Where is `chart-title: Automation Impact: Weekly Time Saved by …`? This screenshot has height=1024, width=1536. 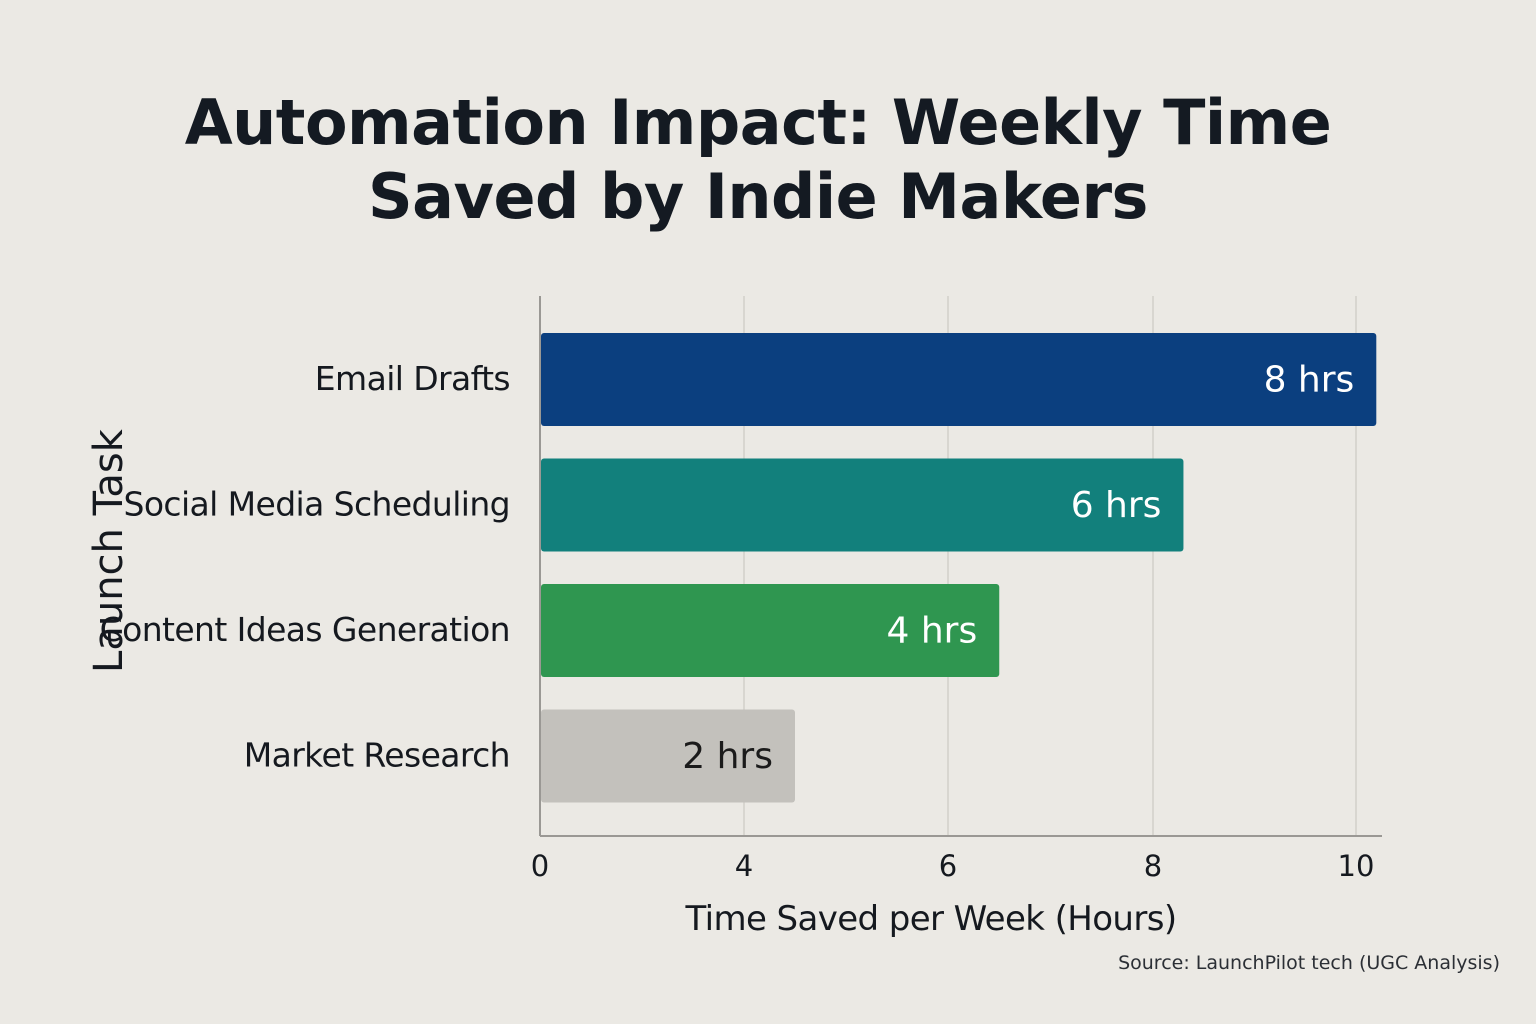 chart-title: Automation Impact: Weekly Time Saved by … is located at coordinates (758, 159).